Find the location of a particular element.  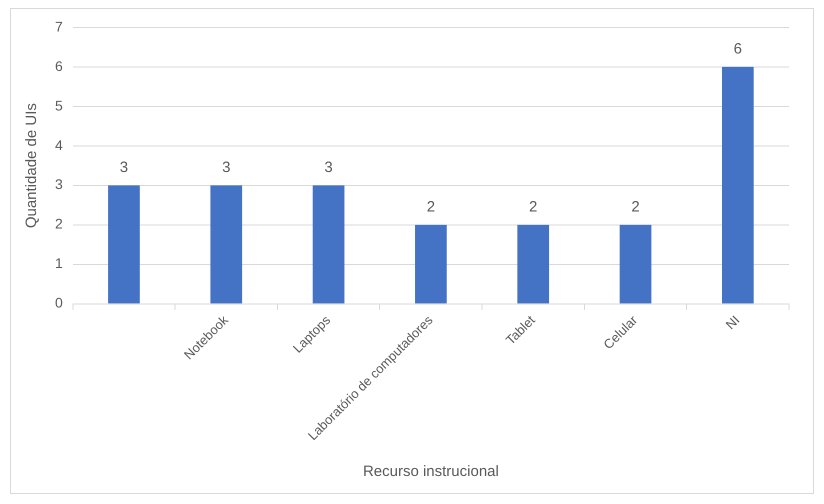

y-tick-label: 5 is located at coordinates (58, 105).